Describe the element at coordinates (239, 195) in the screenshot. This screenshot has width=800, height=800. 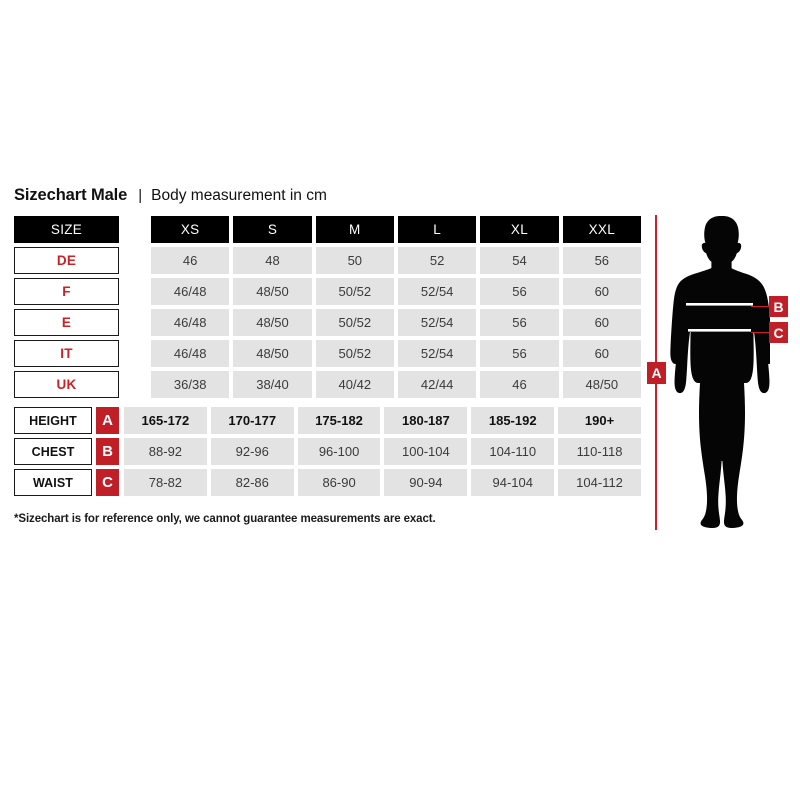
I see `title-subtitle: Body measurement in cm` at that location.